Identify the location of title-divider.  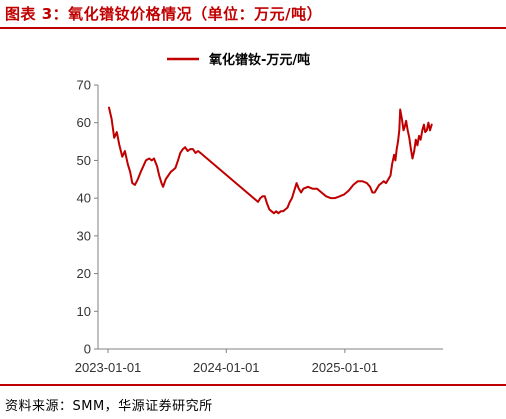
(253, 28).